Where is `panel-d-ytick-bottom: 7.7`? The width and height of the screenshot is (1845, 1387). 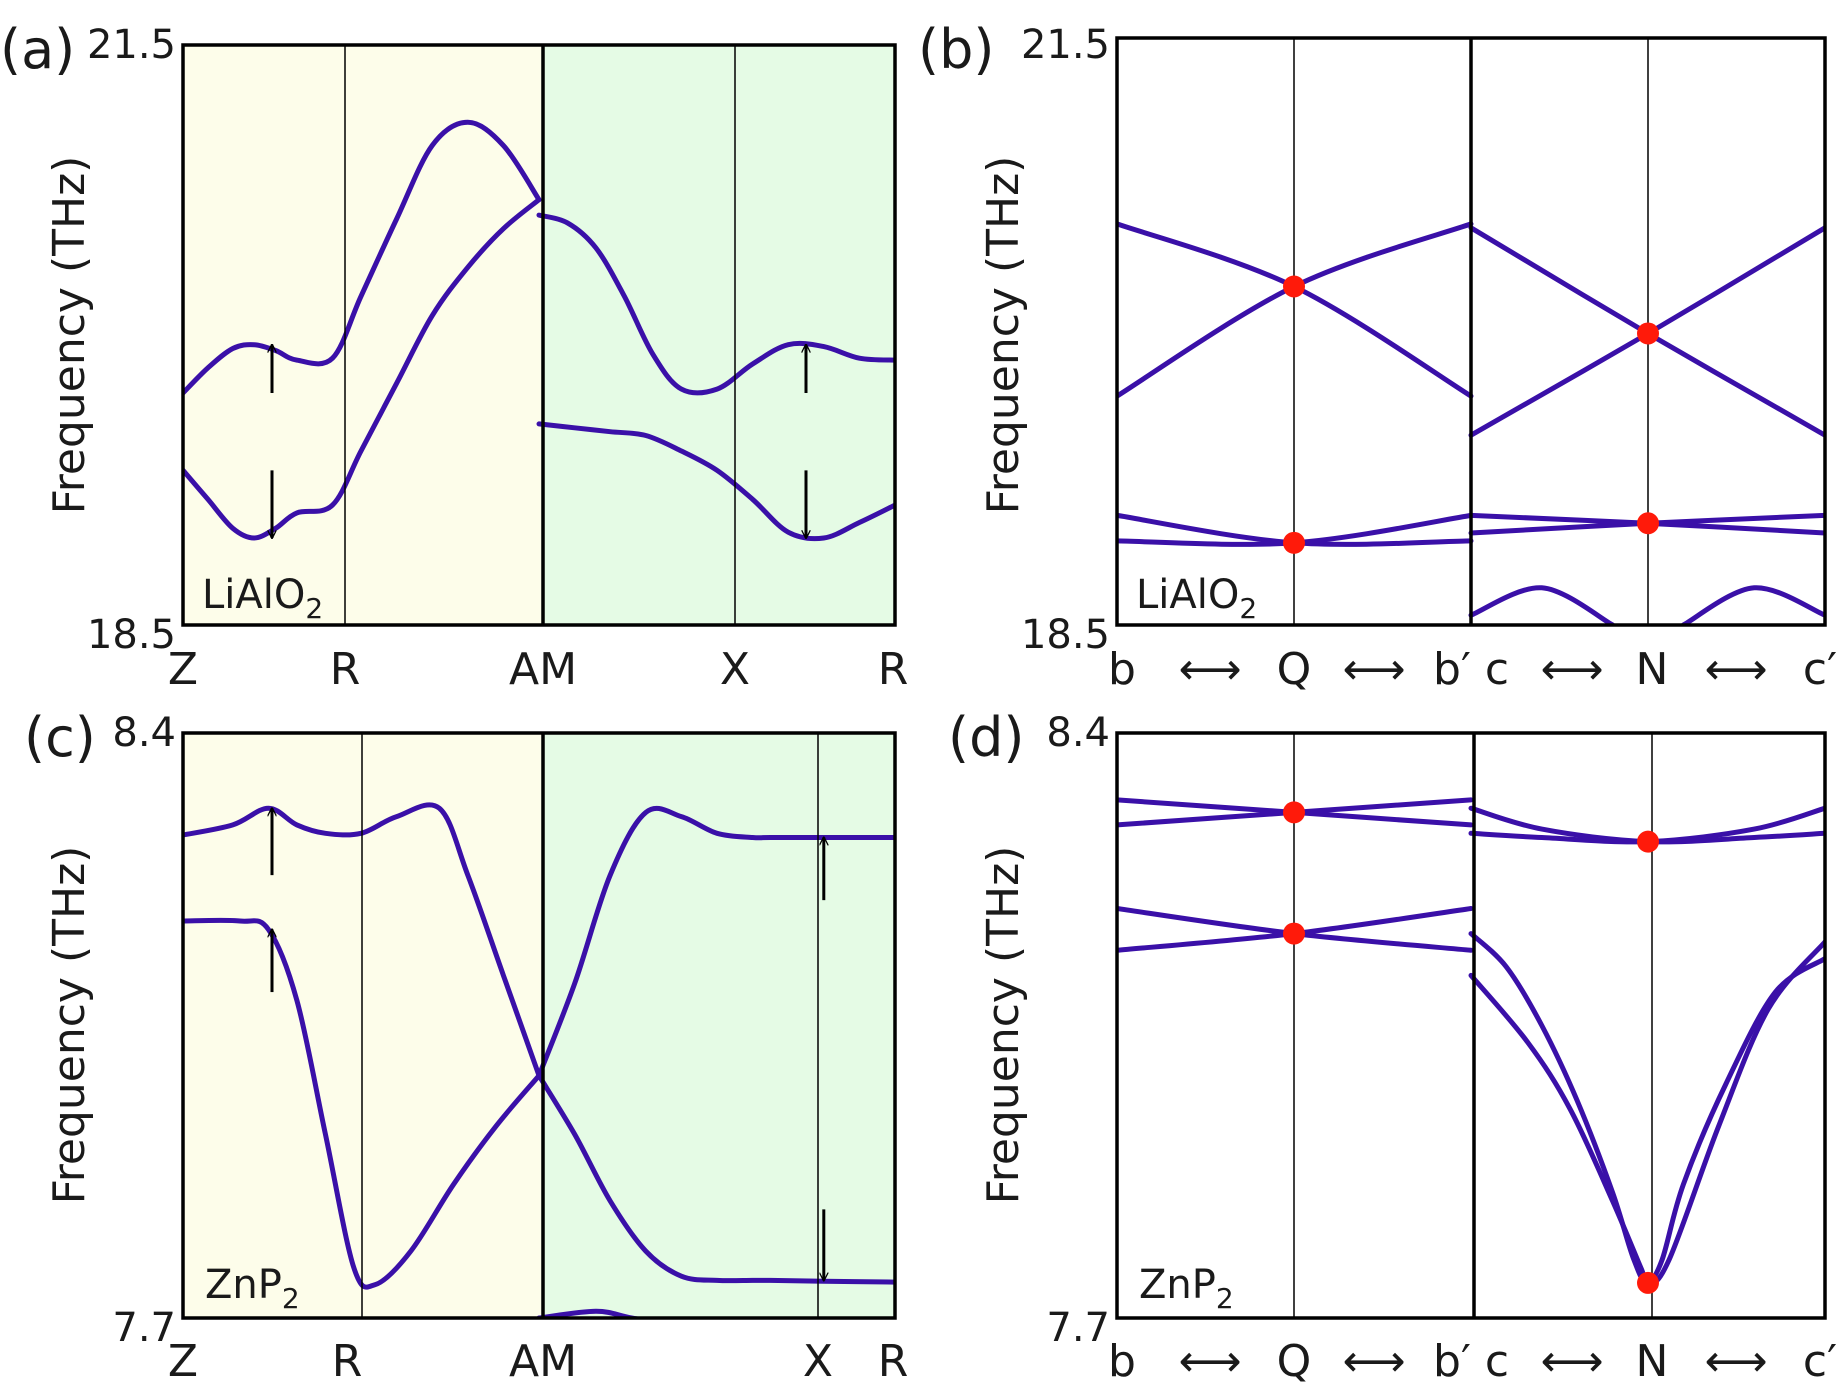
panel-d-ytick-bottom: 7.7 is located at coordinates (1078, 1328).